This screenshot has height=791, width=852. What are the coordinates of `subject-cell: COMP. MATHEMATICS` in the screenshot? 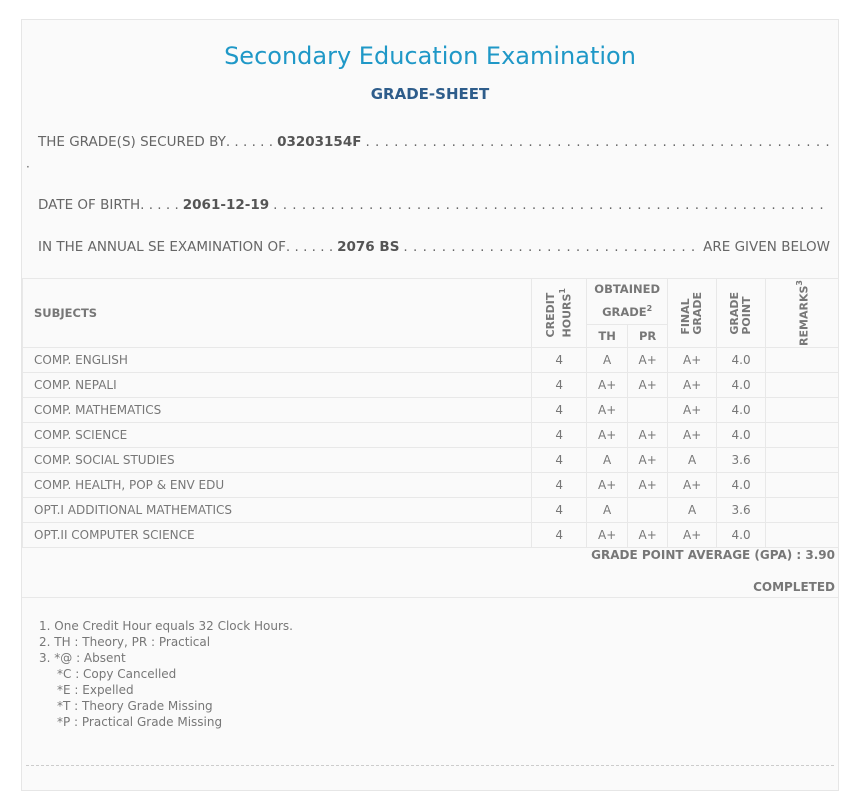 It's located at (277, 409).